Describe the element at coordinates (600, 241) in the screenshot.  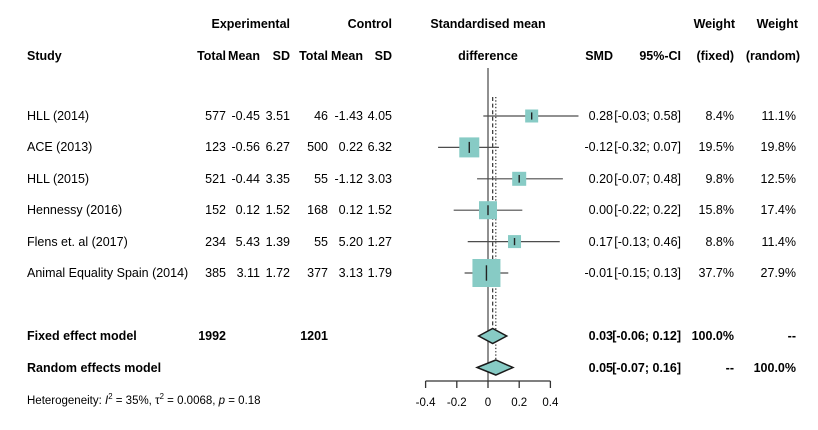
I see `smd-value: 0.17` at that location.